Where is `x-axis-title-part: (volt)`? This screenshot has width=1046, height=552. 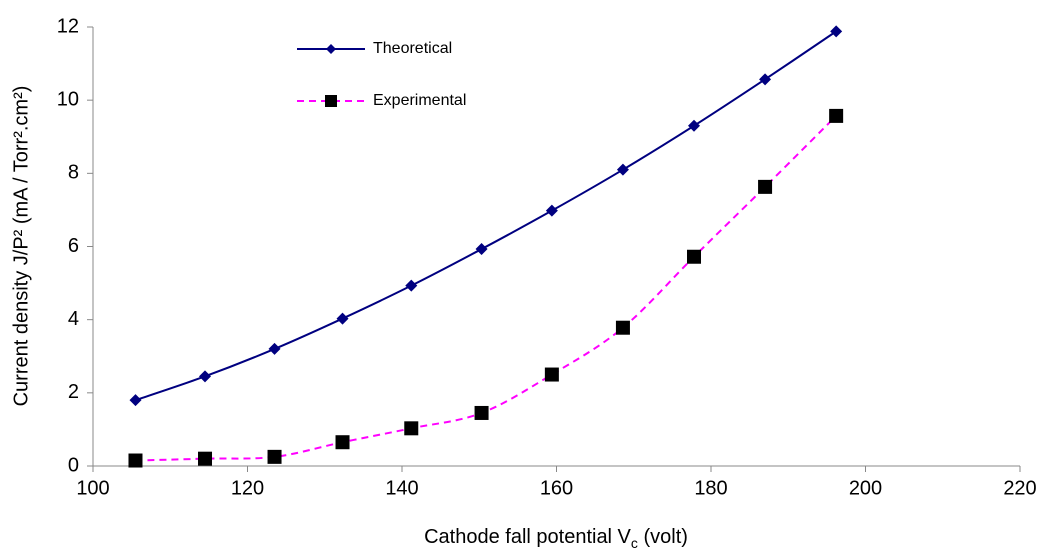 x-axis-title-part: (volt) is located at coordinates (663, 537).